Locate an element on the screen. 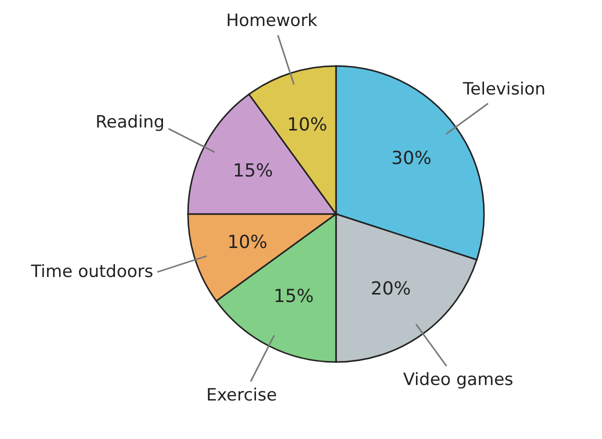 The height and width of the screenshot is (439, 602). slice-label: Video games is located at coordinates (458, 380).